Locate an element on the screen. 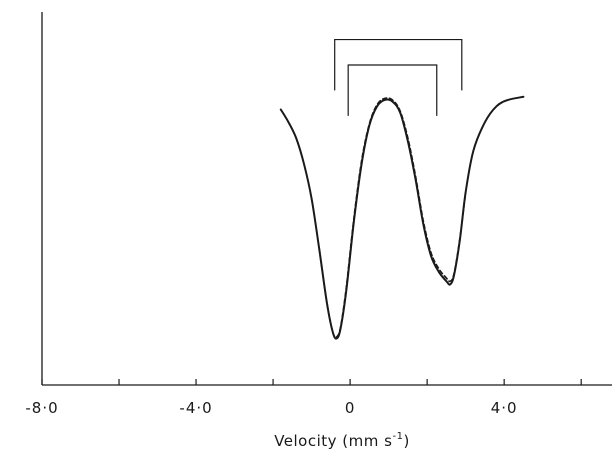  splitting-brackets is located at coordinates (398, 77).